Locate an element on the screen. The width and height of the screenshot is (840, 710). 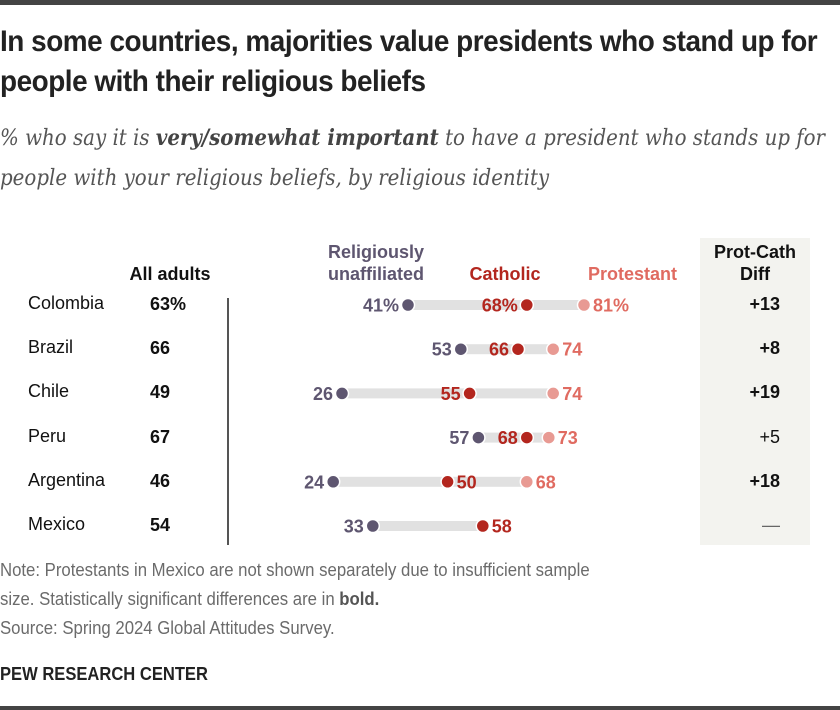
catholic-label: 58 is located at coordinates (502, 527).